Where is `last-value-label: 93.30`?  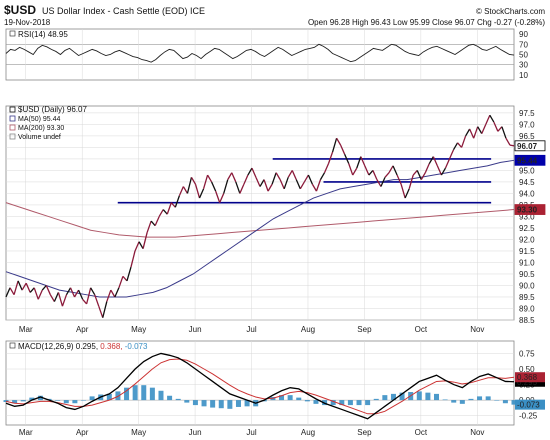
last-value-label: 93.30 is located at coordinates (527, 210).